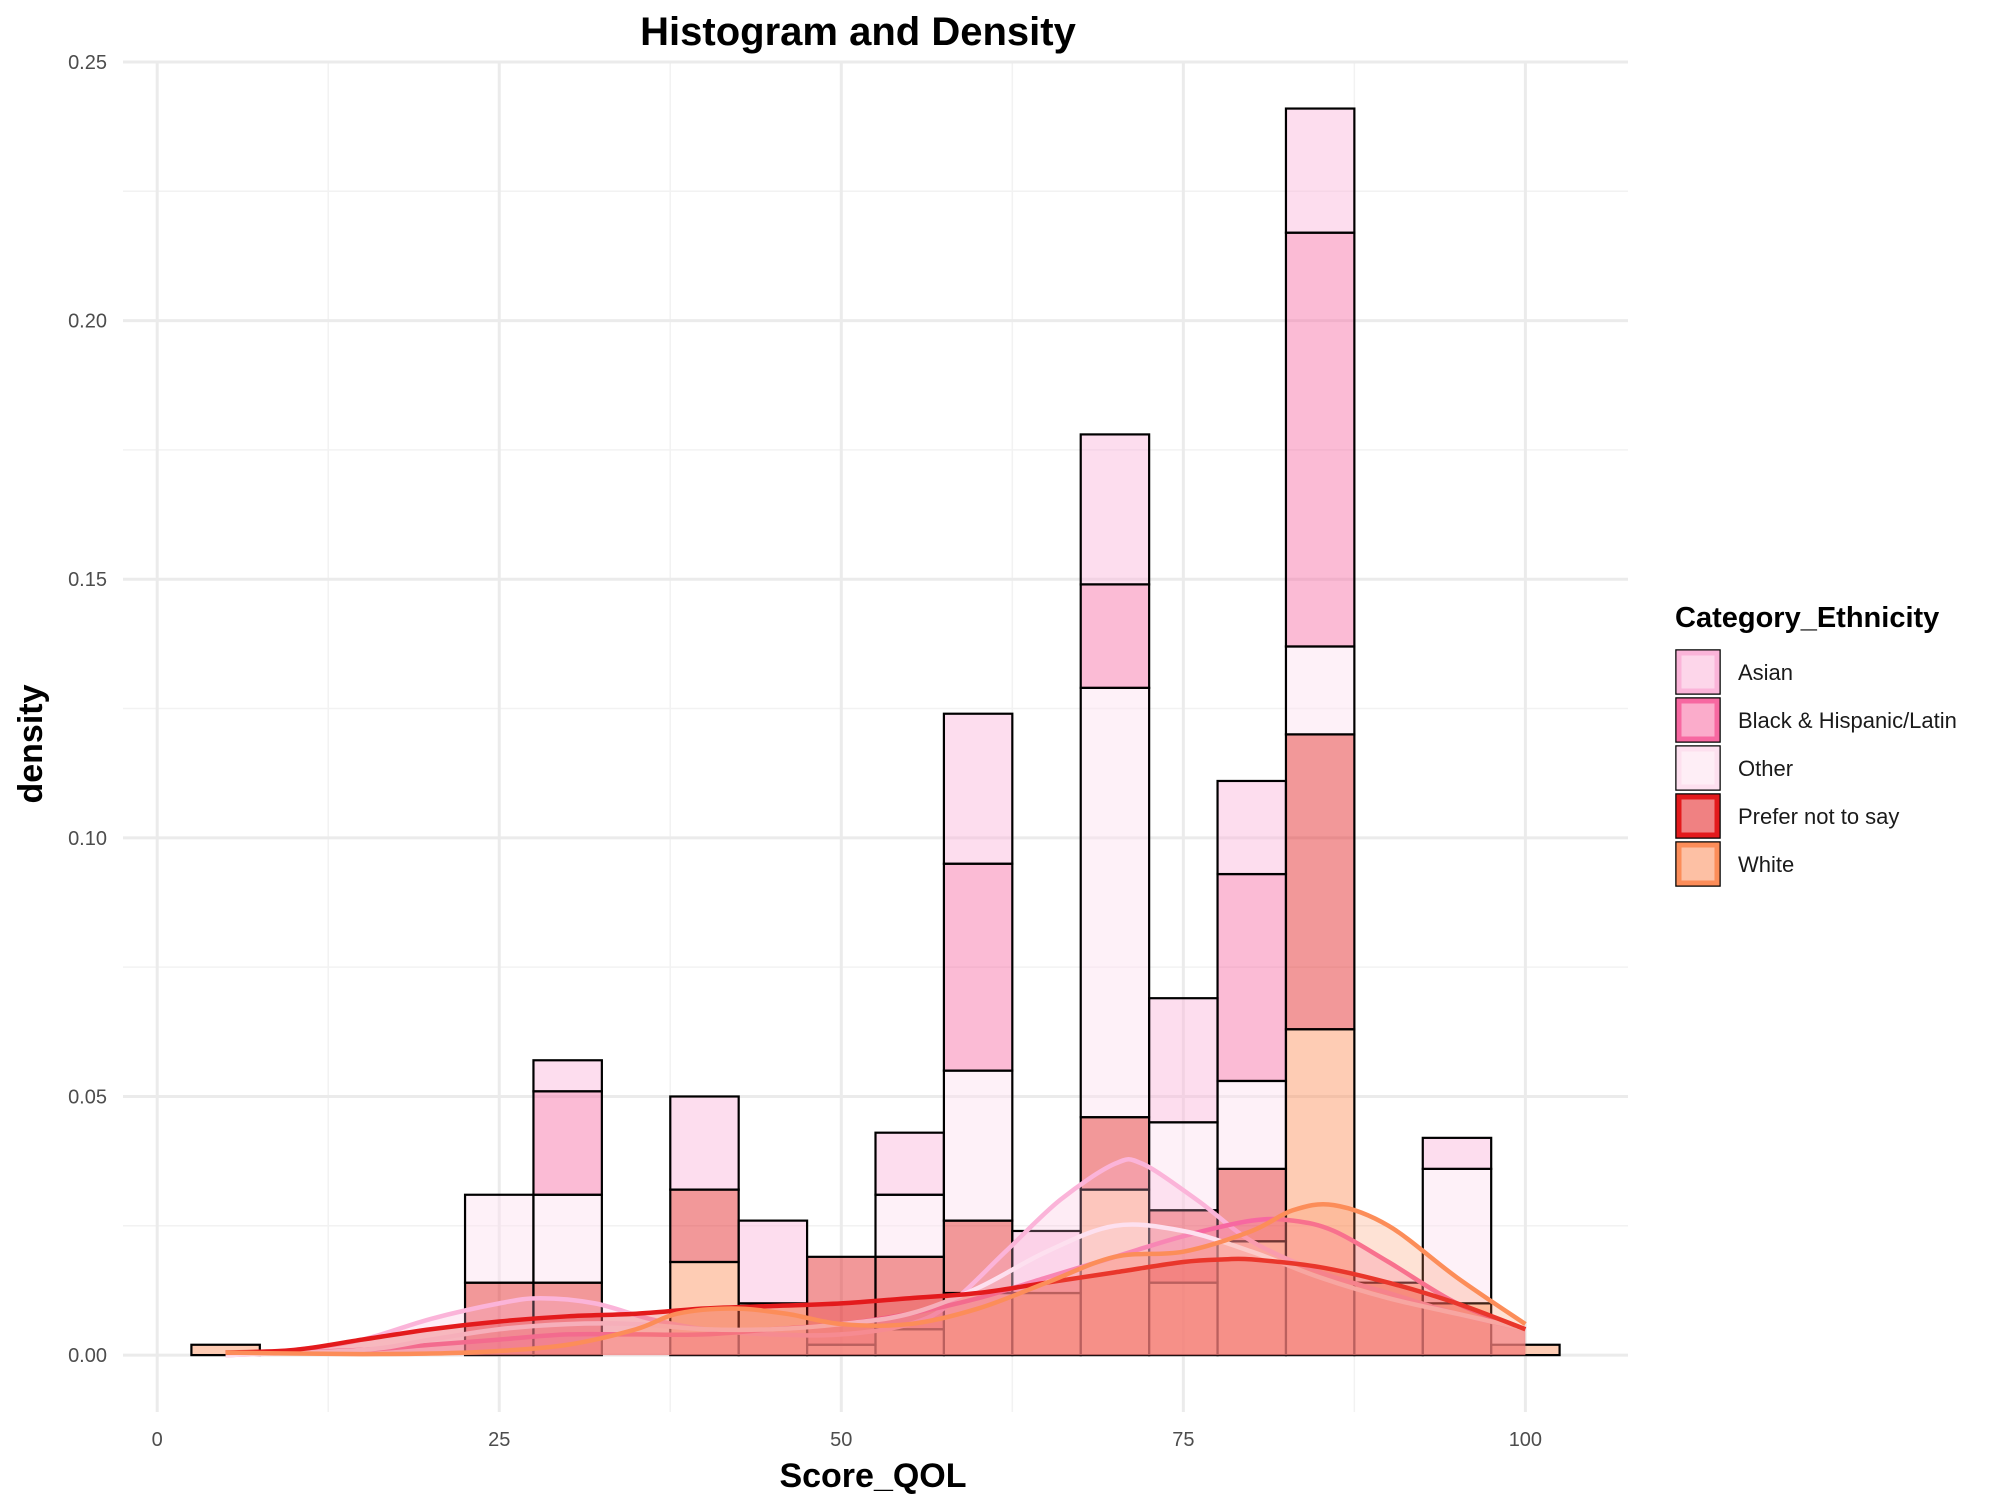 The width and height of the screenshot is (2000, 1500). What do you see at coordinates (1734, 672) in the screenshot?
I see `legend-item-asian: Asian` at bounding box center [1734, 672].